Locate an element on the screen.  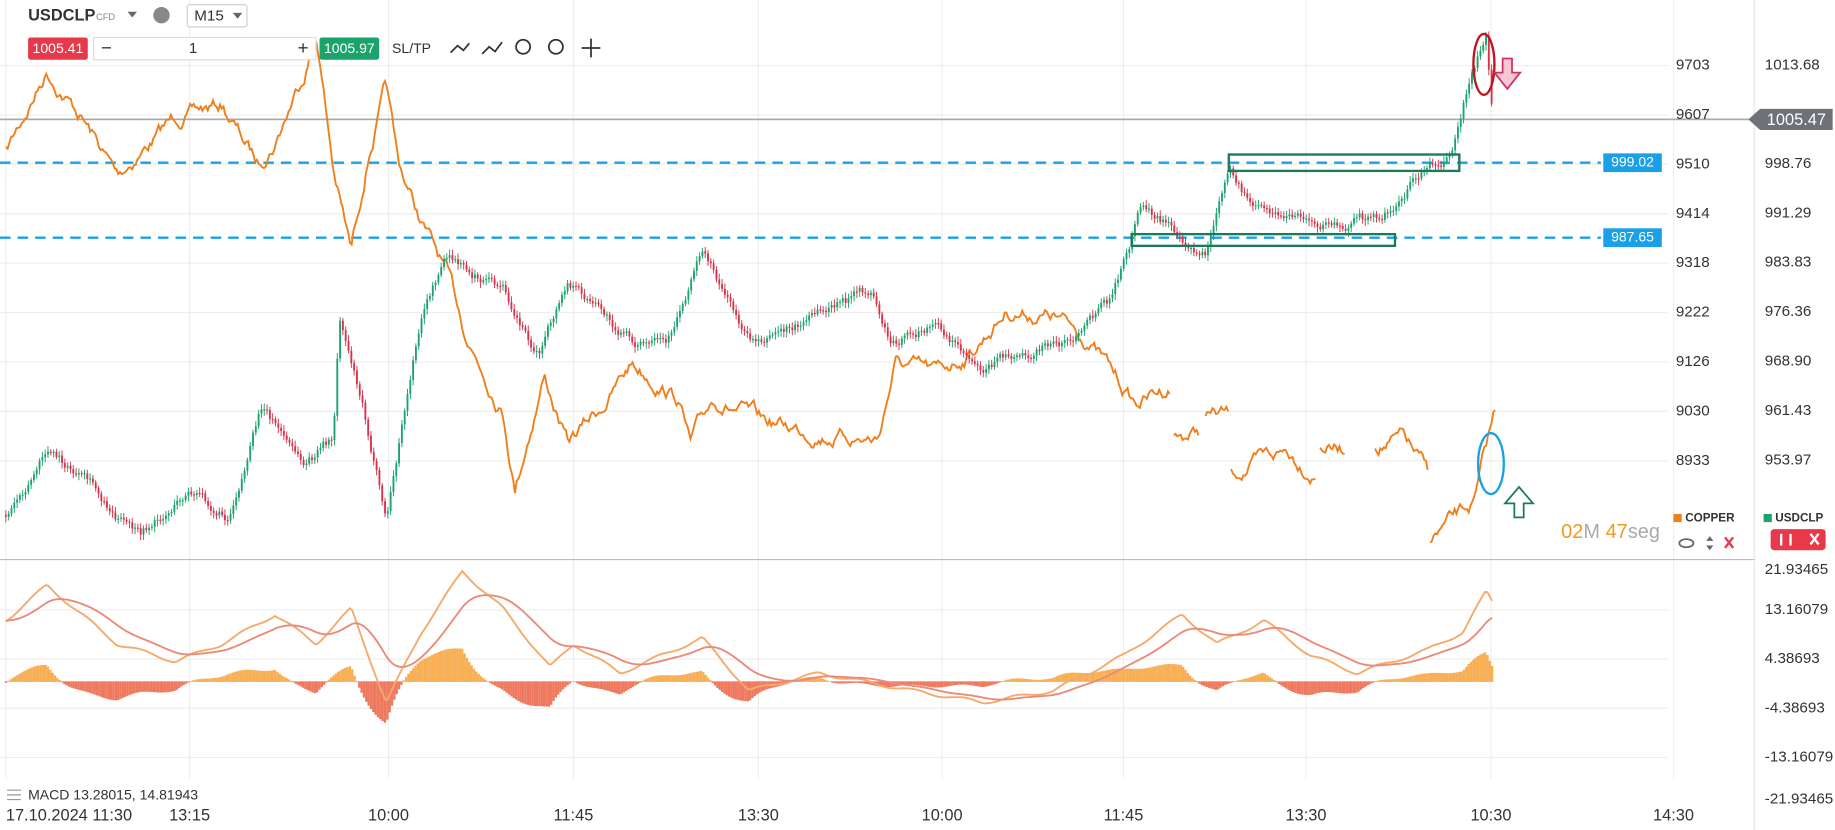
remove-button is located at coordinates (1798, 540).